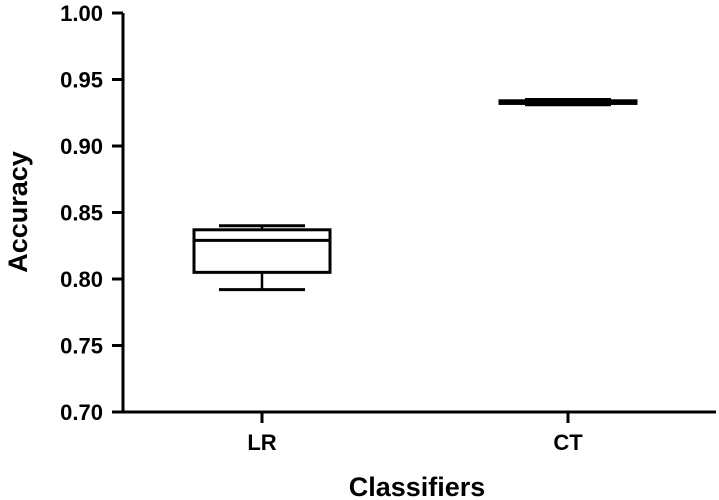 The width and height of the screenshot is (719, 500). Describe the element at coordinates (568, 442) in the screenshot. I see `x-tick-label: CT` at that location.